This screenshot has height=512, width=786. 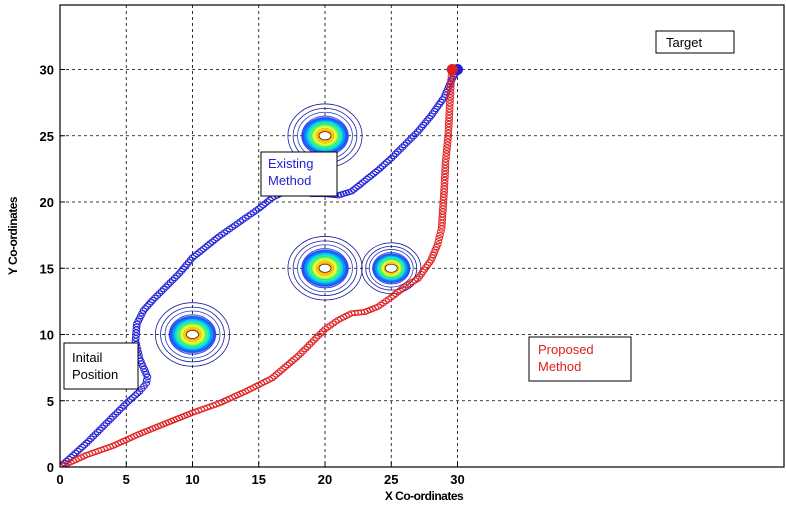 I want to click on annotation-start-text: Initail Position, so click(x=95, y=366).